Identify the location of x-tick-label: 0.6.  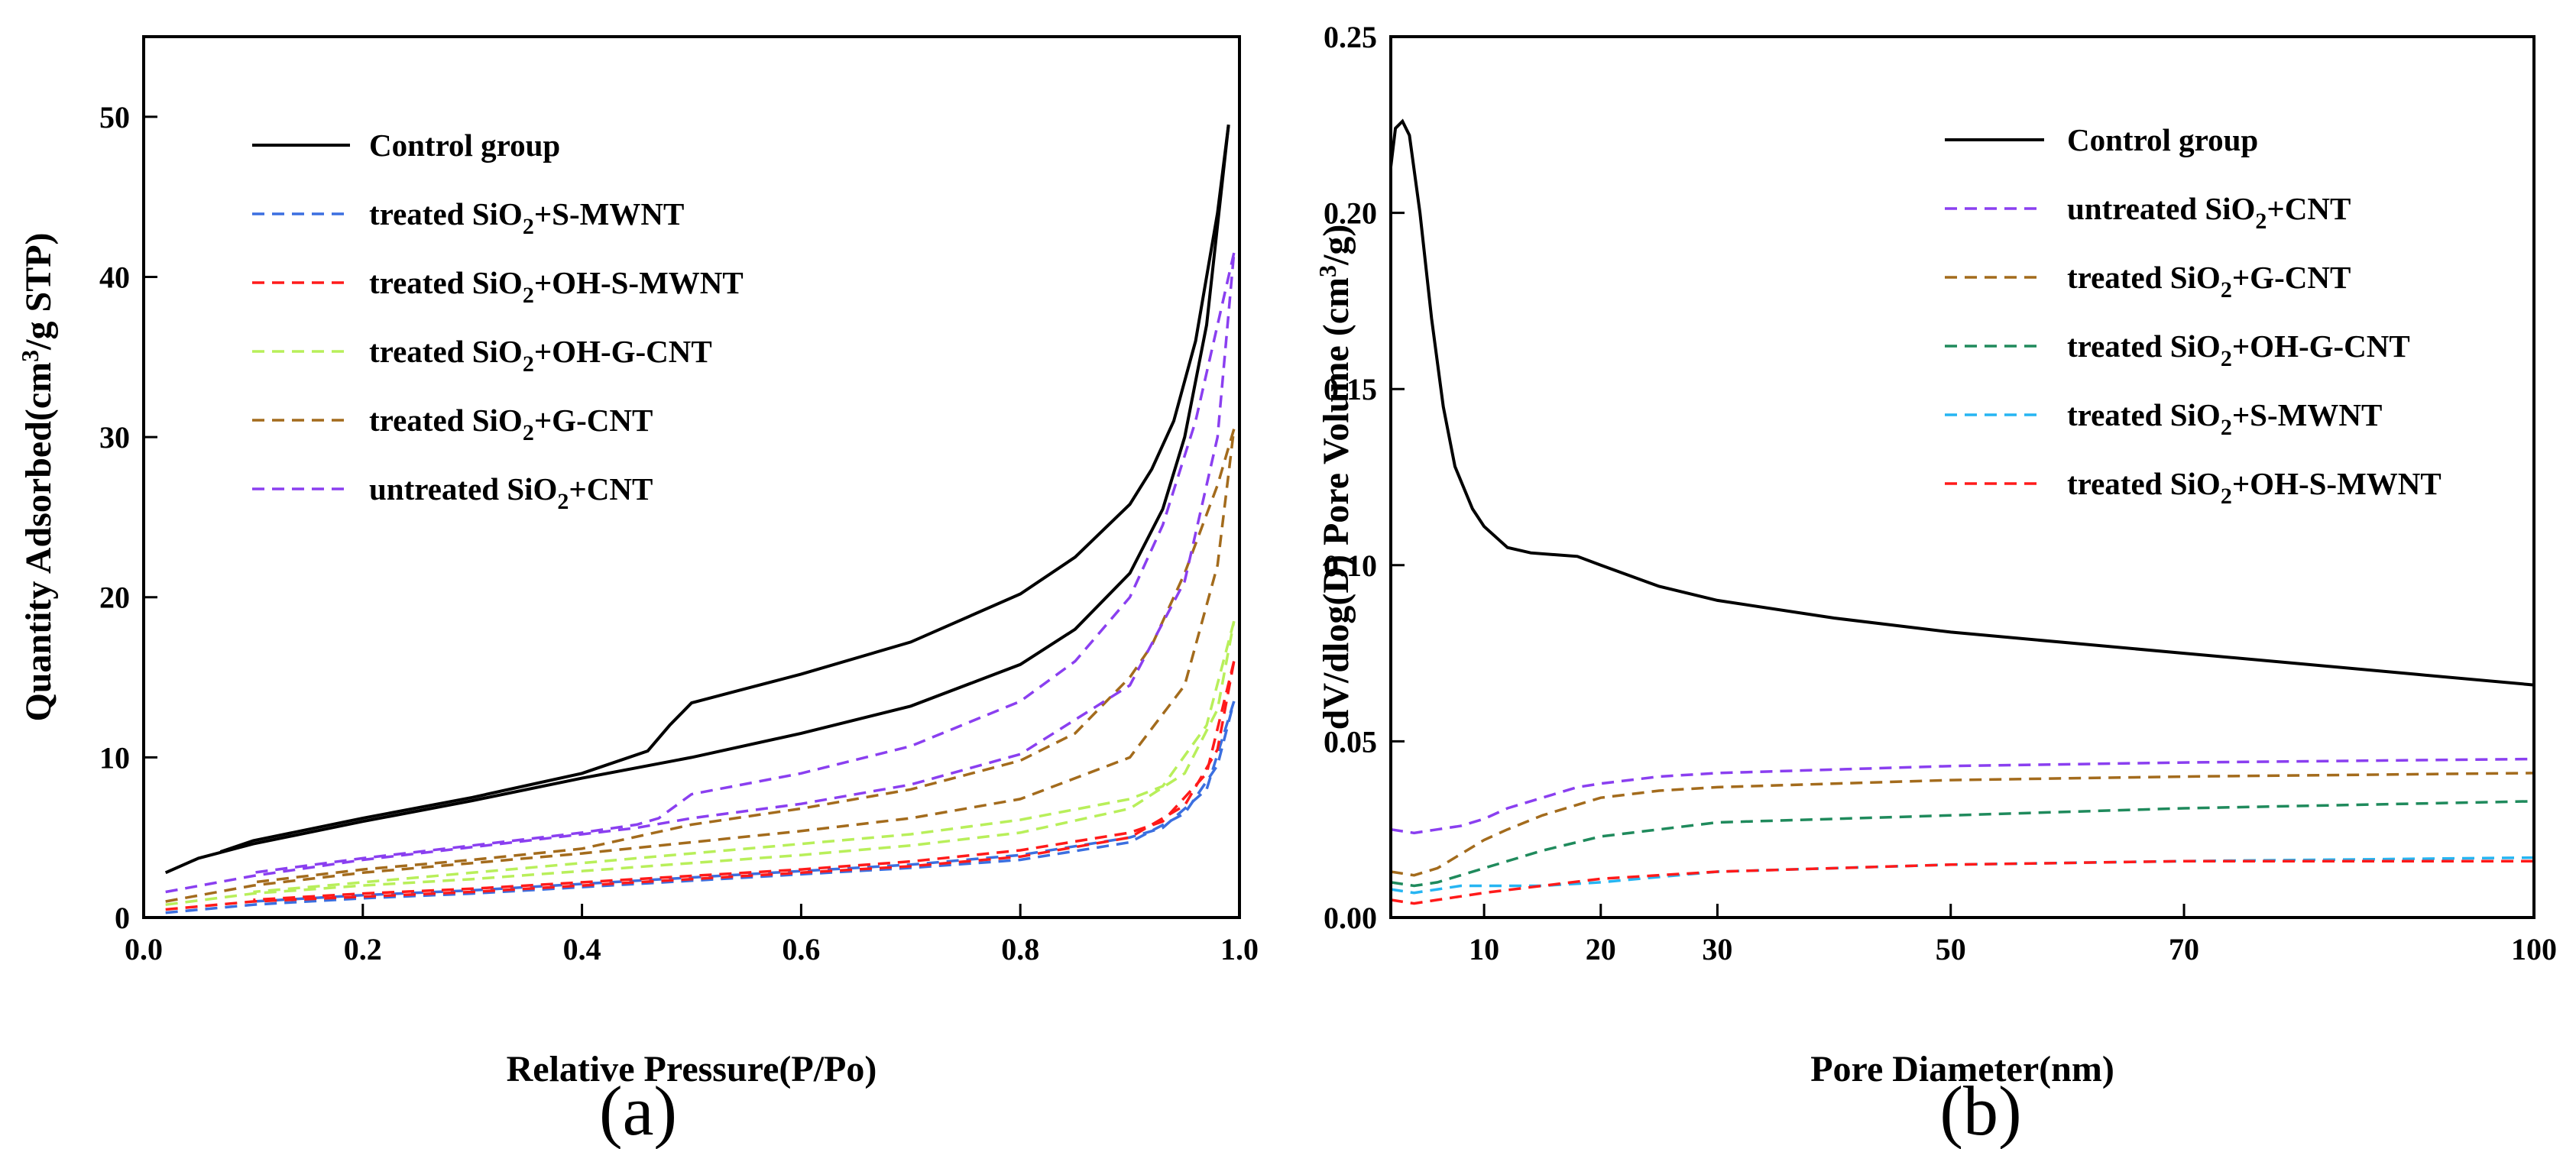
(801, 949).